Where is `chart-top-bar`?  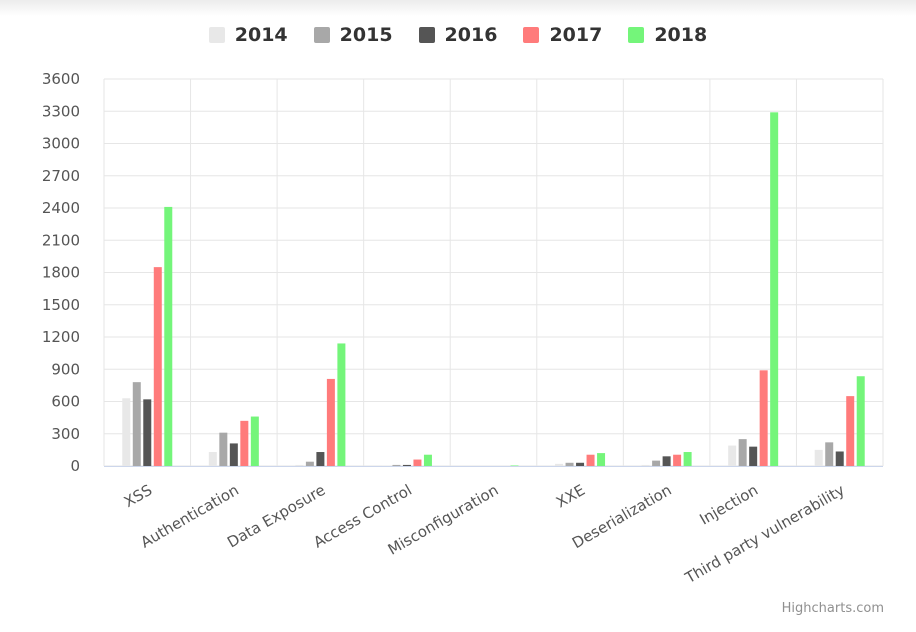 chart-top-bar is located at coordinates (458, 8).